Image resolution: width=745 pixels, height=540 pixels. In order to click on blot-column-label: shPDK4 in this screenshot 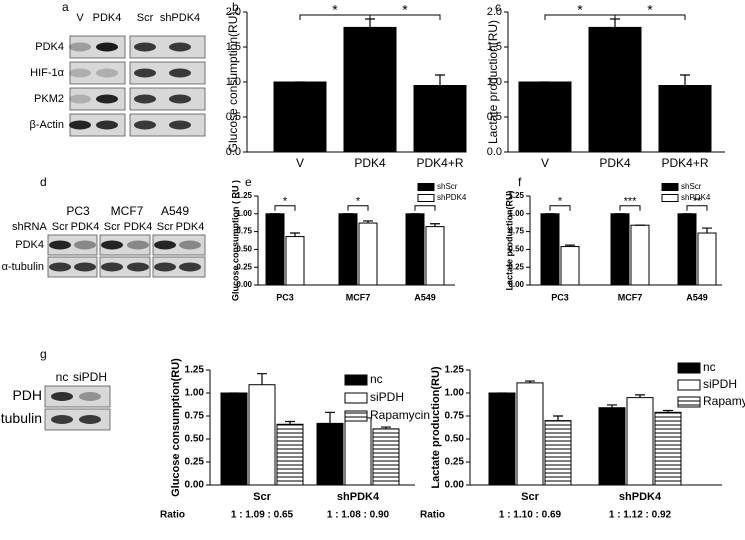, I will do `click(180, 18)`.